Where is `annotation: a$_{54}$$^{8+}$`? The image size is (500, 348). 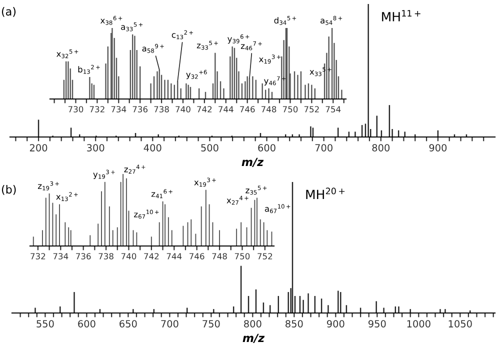 annotation: a$_{54}$$^{8+}$ is located at coordinates (331, 20).